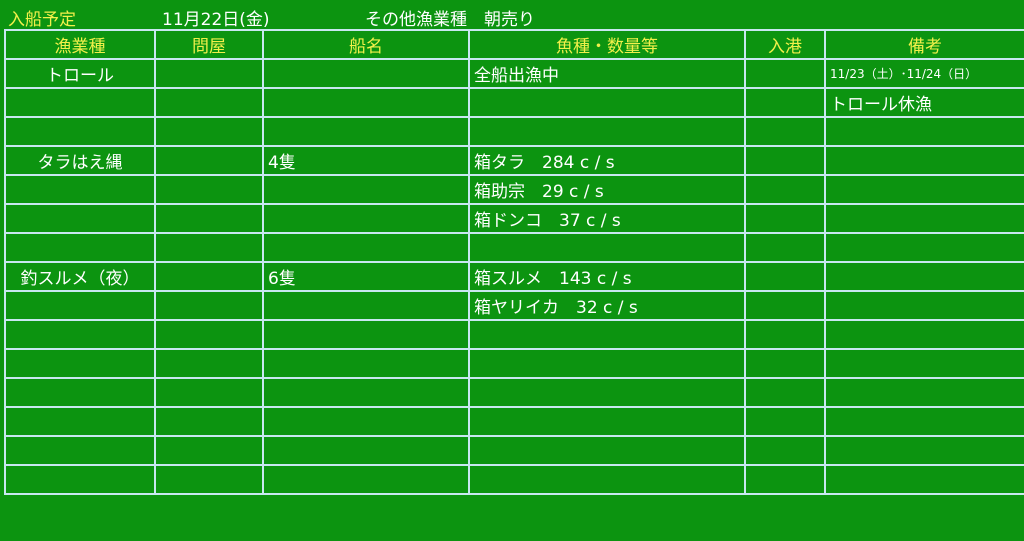 The height and width of the screenshot is (541, 1024). I want to click on column-header-remarks: 備考, so click(924, 44).